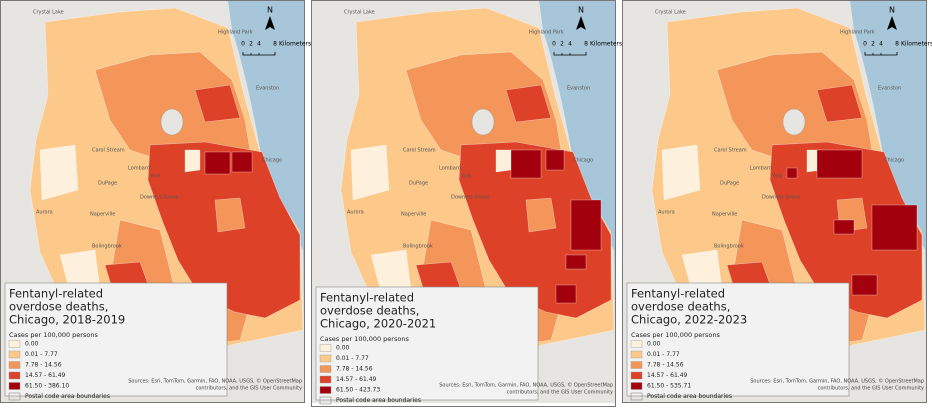 This screenshot has height=412, width=932. Describe the element at coordinates (378, 324) in the screenshot. I see `legend-title: Chicago, 2020-2021` at that location.